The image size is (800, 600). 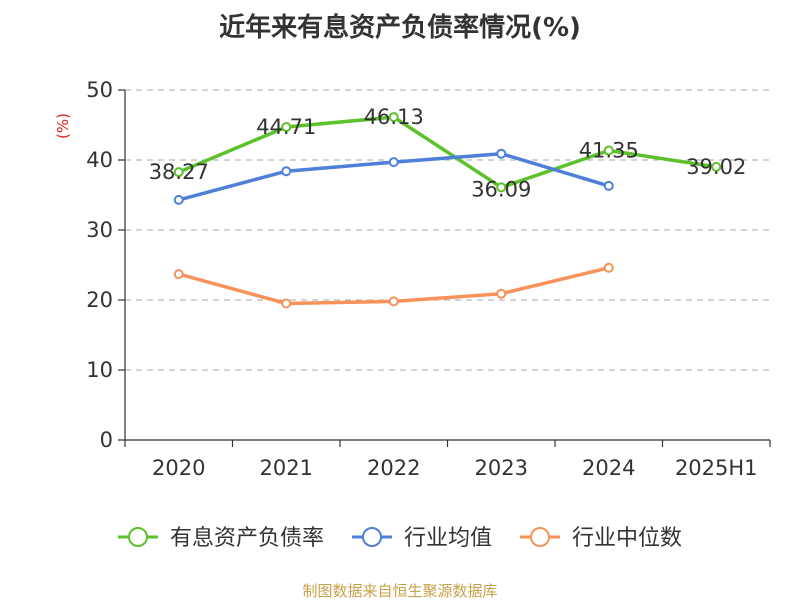 What do you see at coordinates (627, 538) in the screenshot?
I see `legend-label-2: 行业中位数` at bounding box center [627, 538].